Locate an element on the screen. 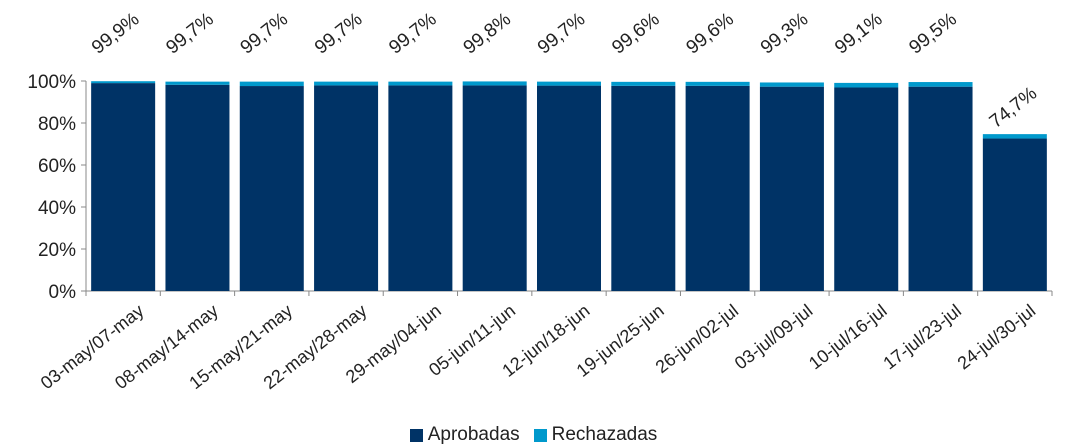  total-label: 99,5% is located at coordinates (932, 34).